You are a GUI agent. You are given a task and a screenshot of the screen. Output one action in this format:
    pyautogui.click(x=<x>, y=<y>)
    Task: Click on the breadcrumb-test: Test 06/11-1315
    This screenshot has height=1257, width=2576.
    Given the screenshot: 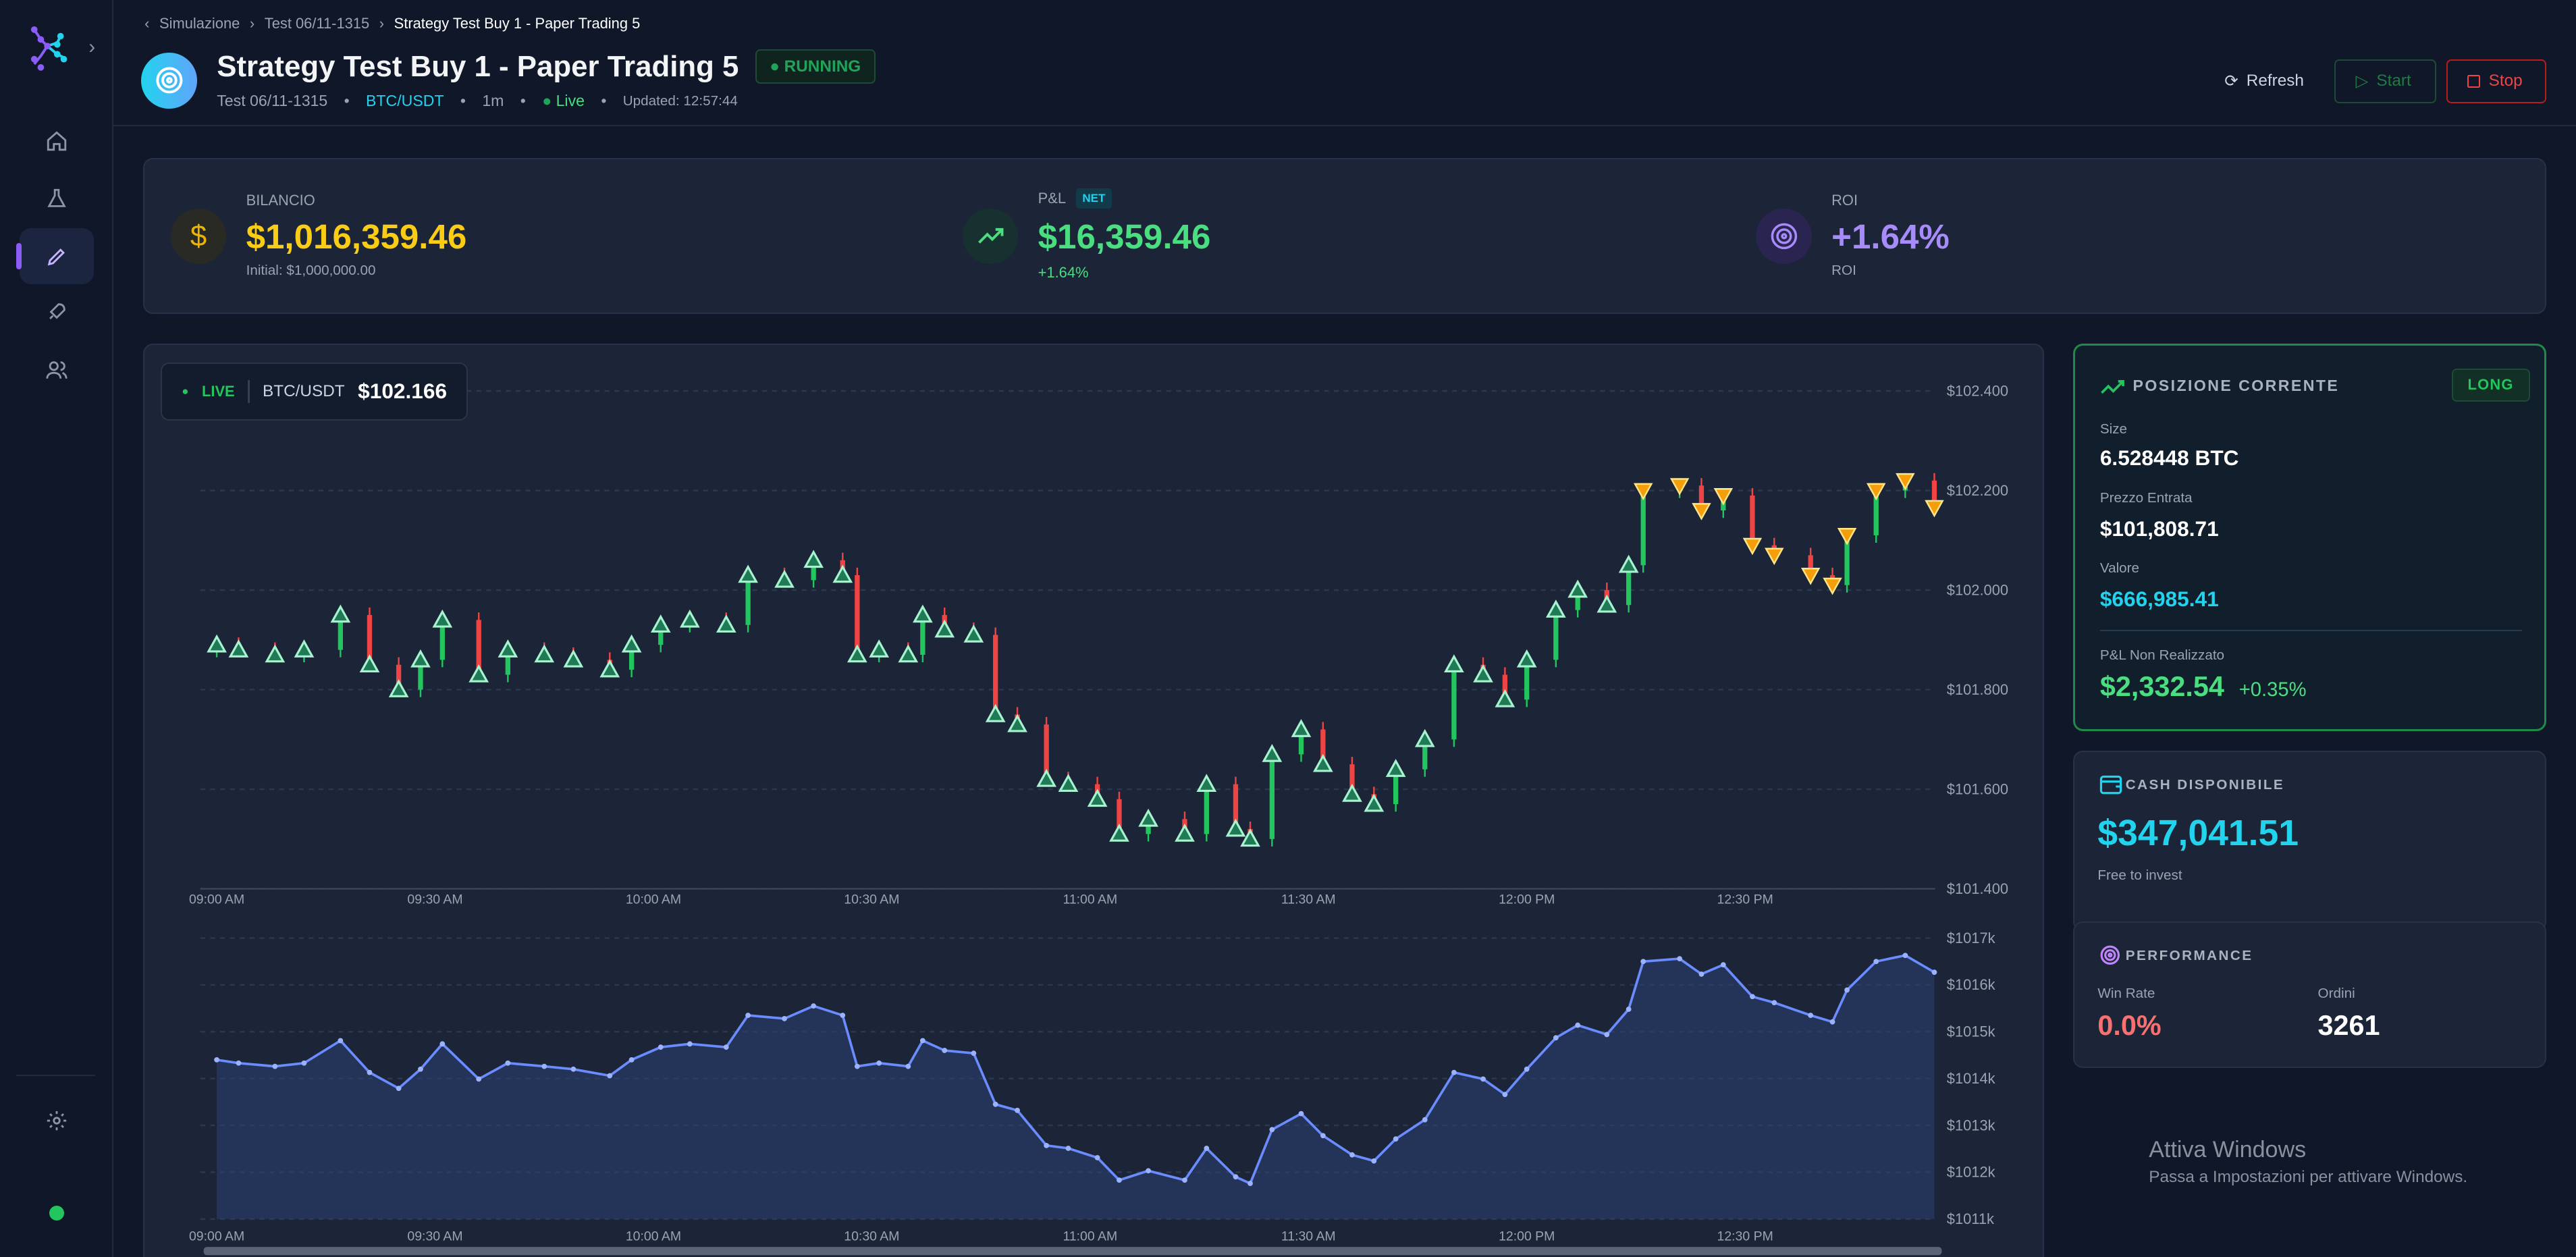 What is the action you would take?
    pyautogui.click(x=317, y=23)
    